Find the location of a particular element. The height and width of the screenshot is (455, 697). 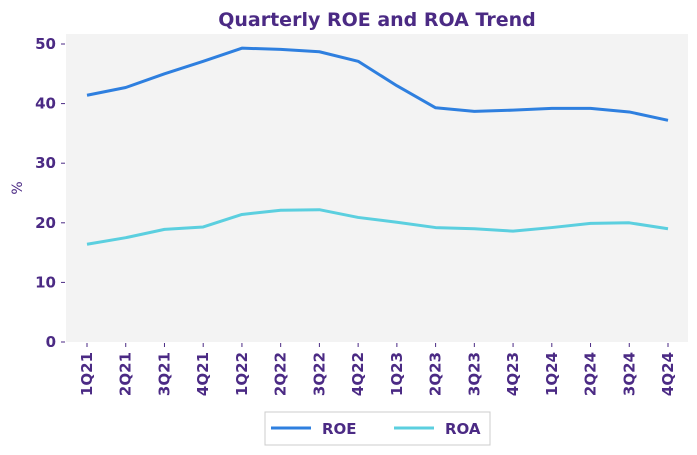

x-tick-label: 3Q21 is located at coordinates (164, 374).